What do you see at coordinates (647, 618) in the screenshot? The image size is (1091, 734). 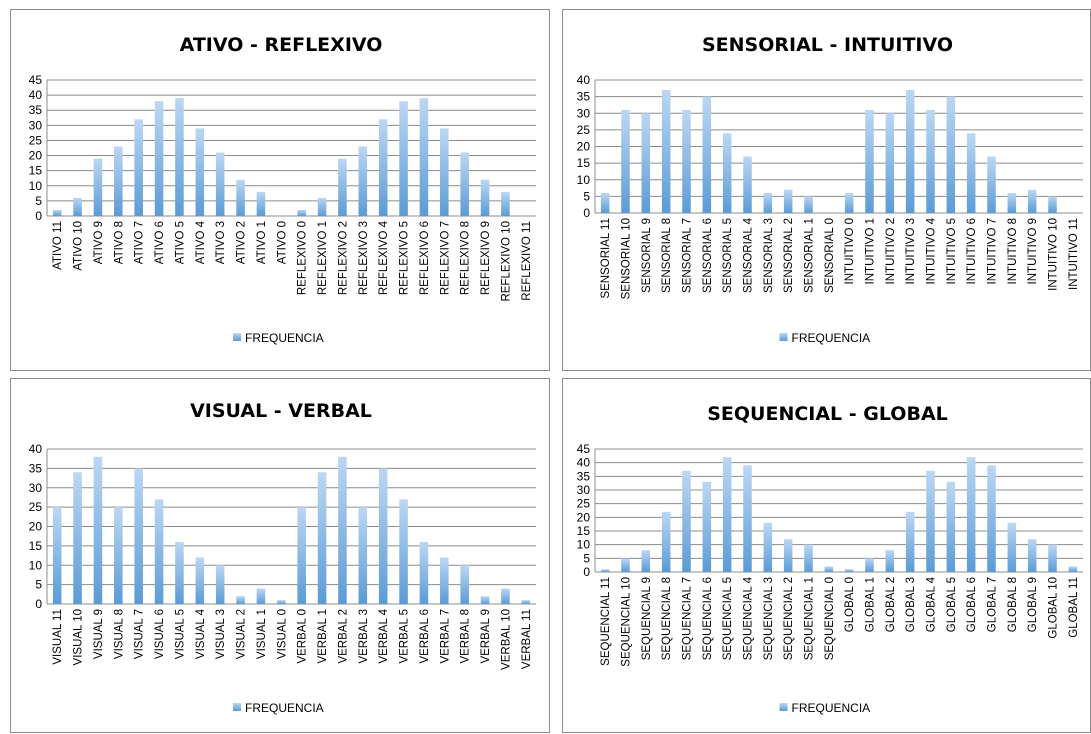 I see `x-tick-label: SEQUENCIAL 9` at bounding box center [647, 618].